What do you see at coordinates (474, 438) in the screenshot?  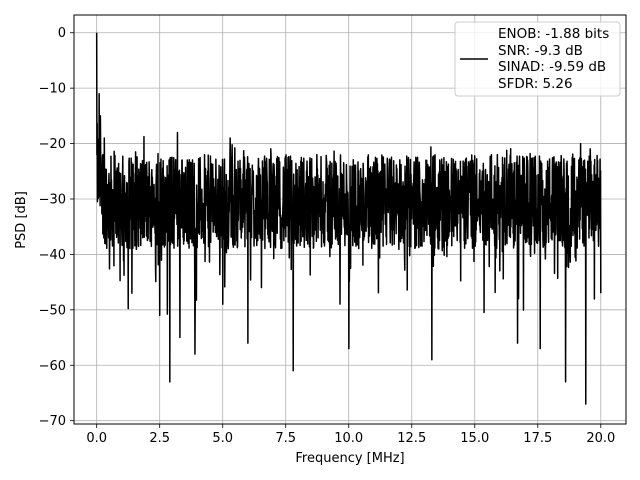 I see `x-tick-label: 15.0` at bounding box center [474, 438].